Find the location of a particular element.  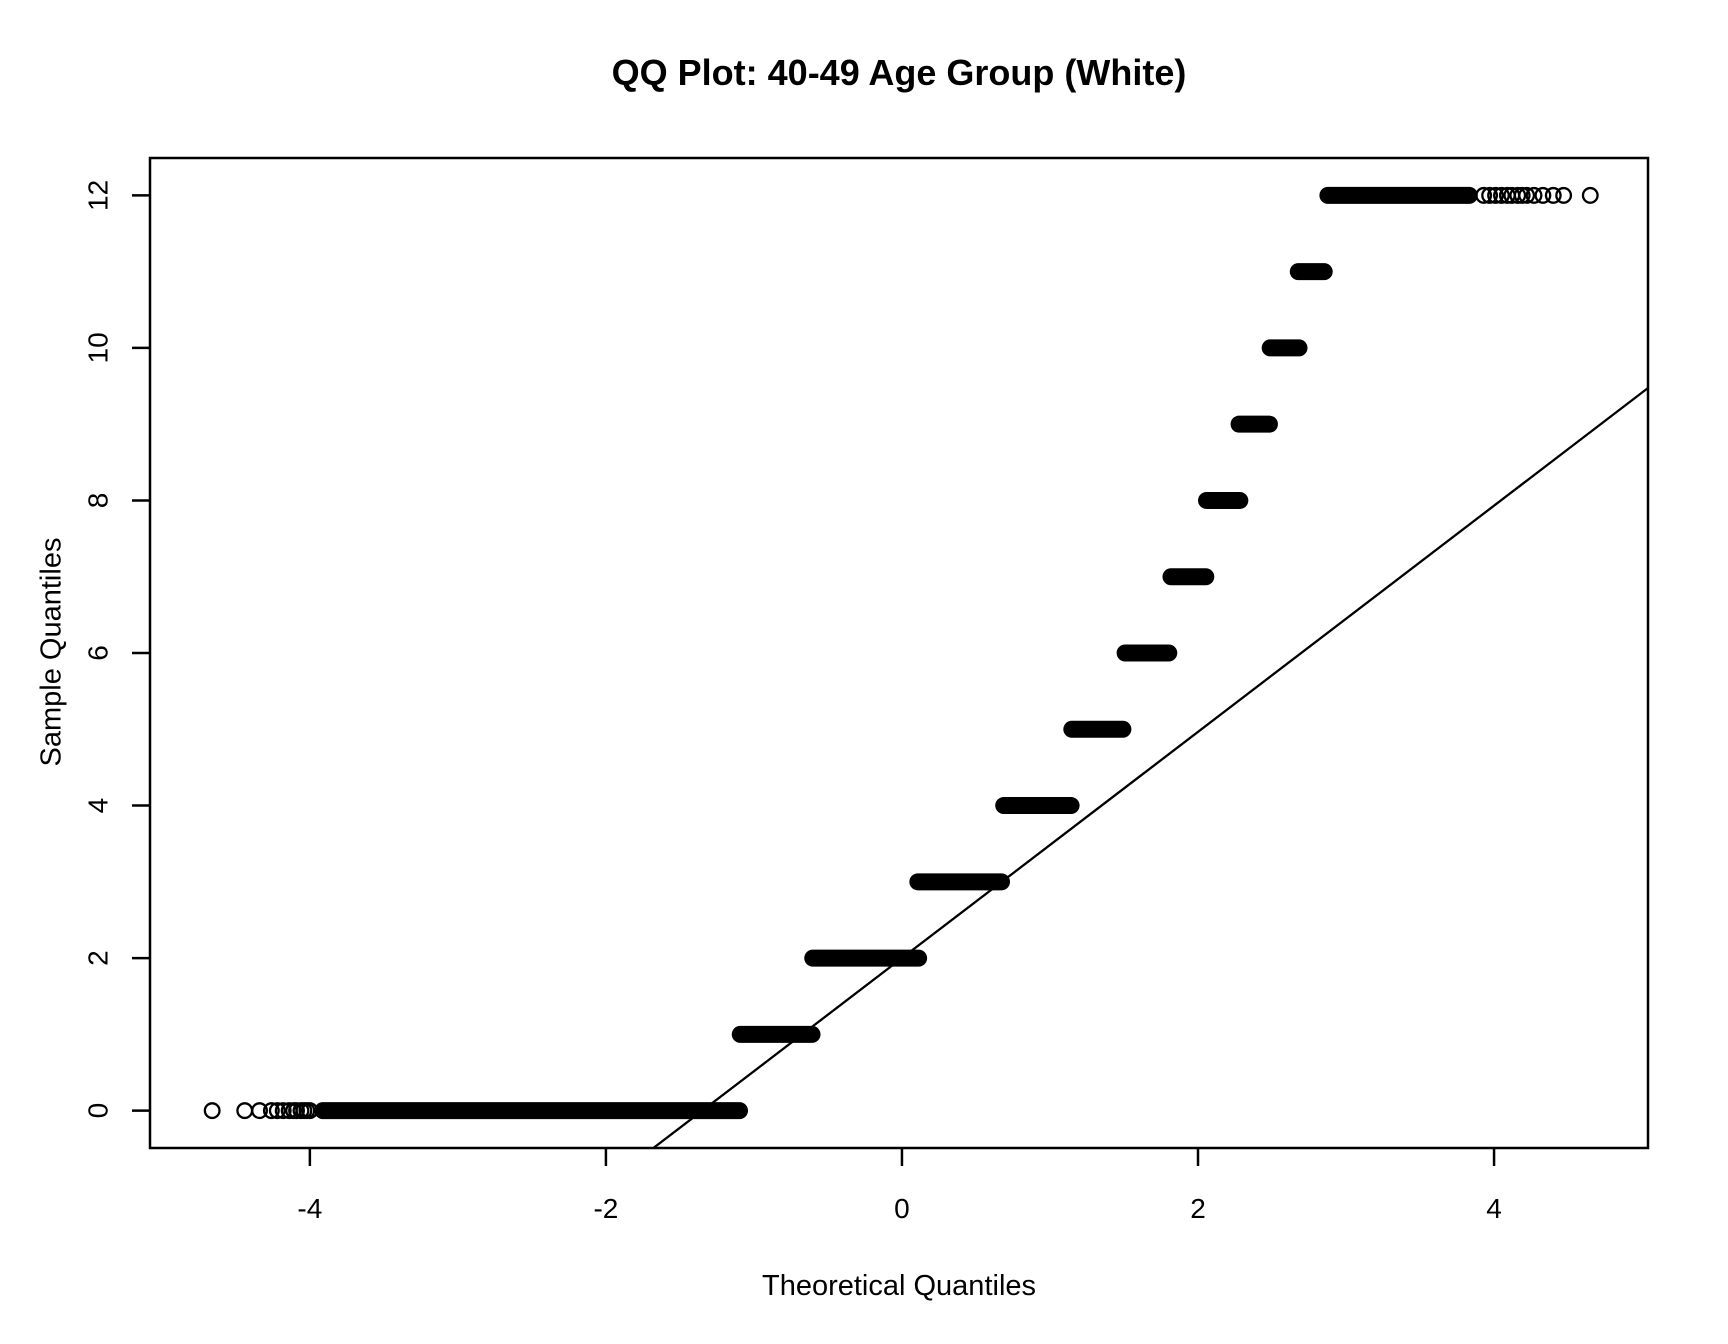

y-tick-label: 12 is located at coordinates (97, 195).